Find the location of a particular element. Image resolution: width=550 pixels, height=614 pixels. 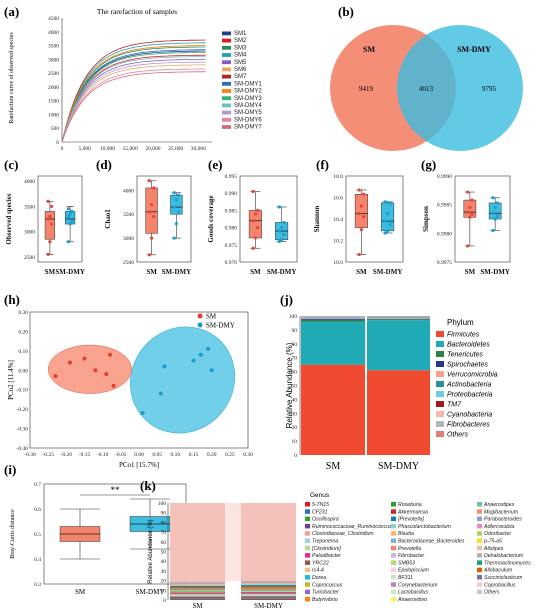

boxplot-x-label: SM is located at coordinates (255, 272).